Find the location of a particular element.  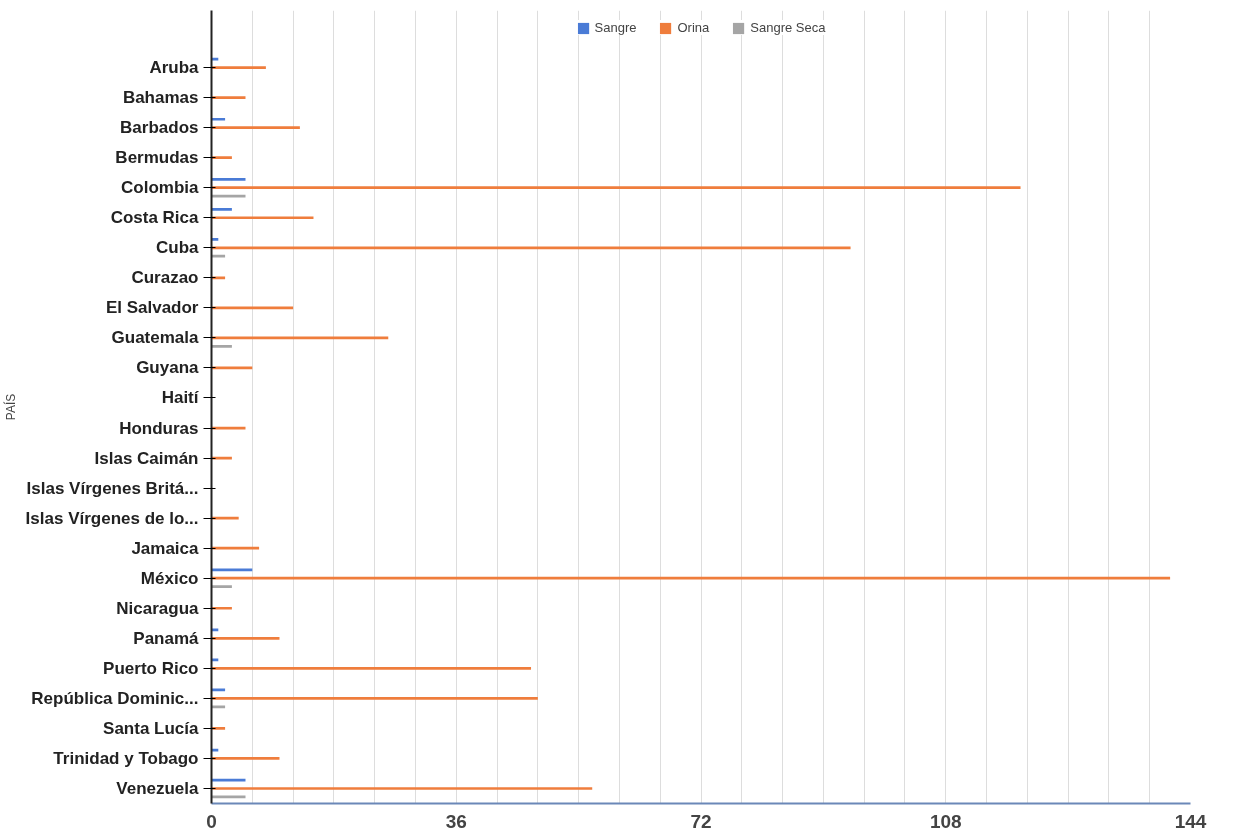

y-tick-label: Aruba is located at coordinates (174, 68).